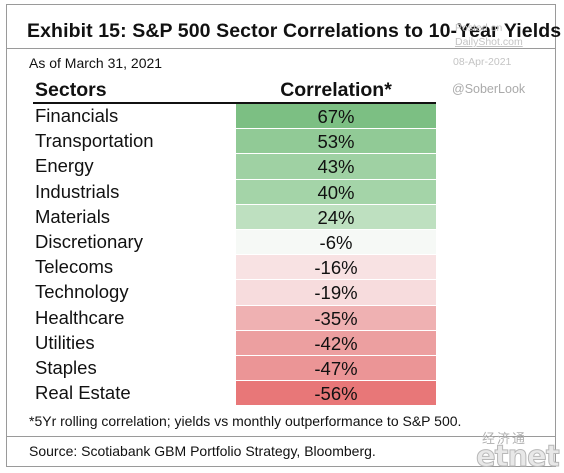 This screenshot has width=564, height=473. What do you see at coordinates (336, 317) in the screenshot?
I see `correlation-value: -35%` at bounding box center [336, 317].